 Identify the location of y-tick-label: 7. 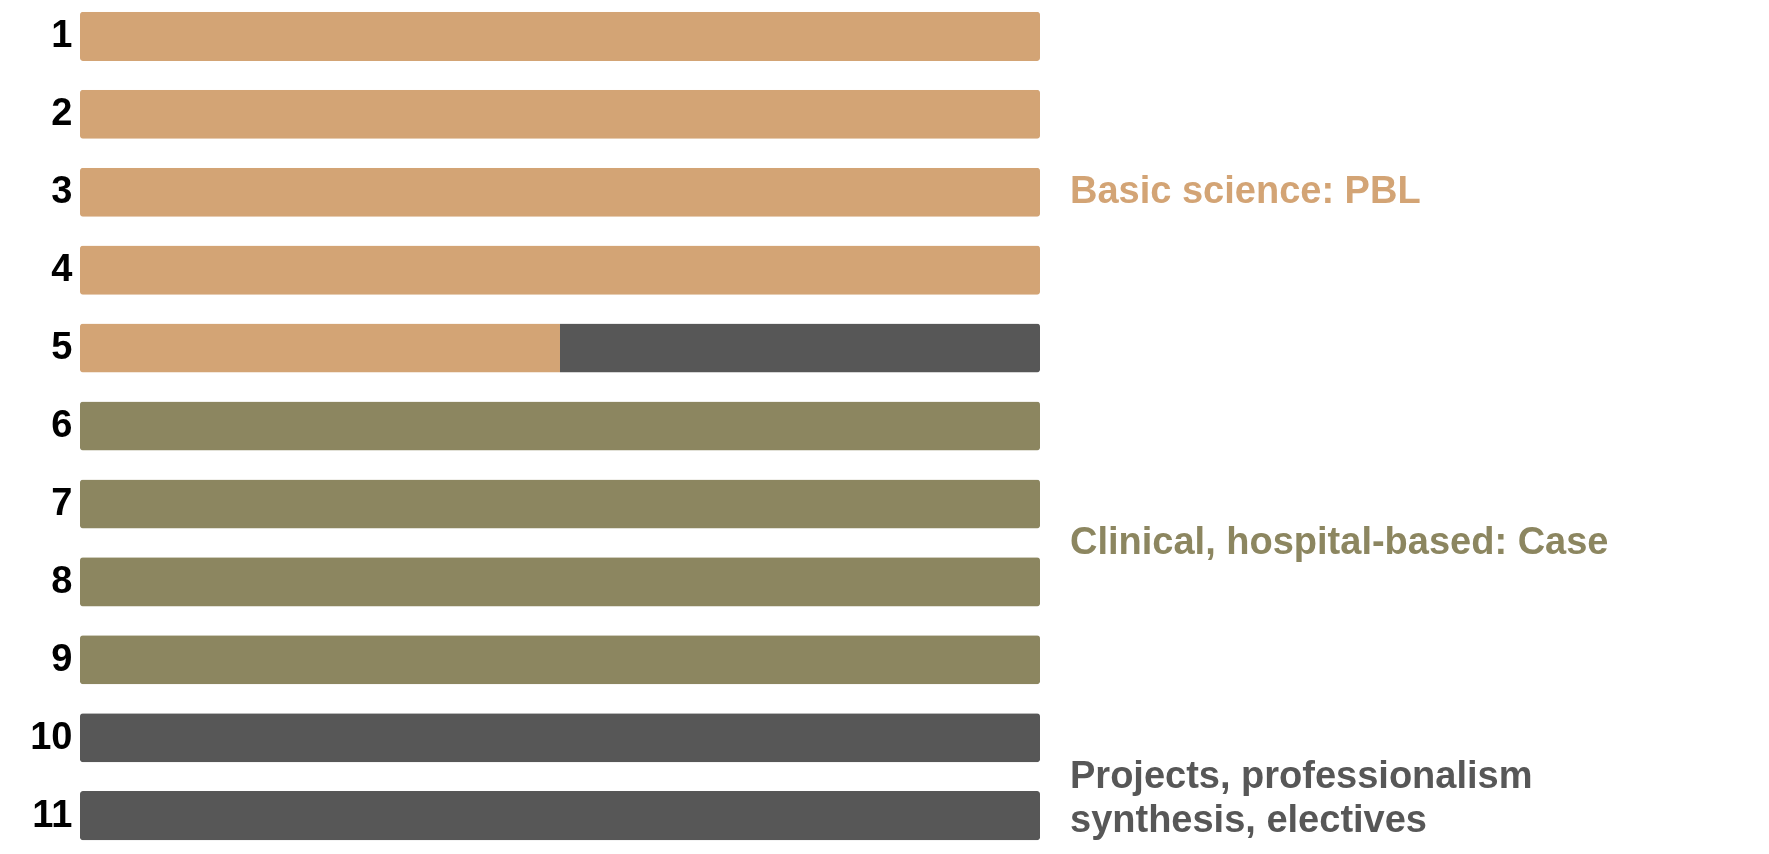
(62, 501).